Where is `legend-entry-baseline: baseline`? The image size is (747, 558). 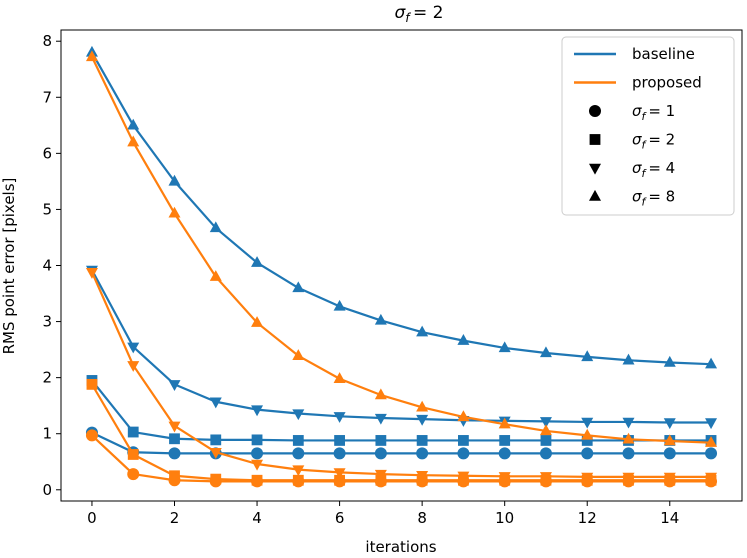 legend-entry-baseline: baseline is located at coordinates (634, 54).